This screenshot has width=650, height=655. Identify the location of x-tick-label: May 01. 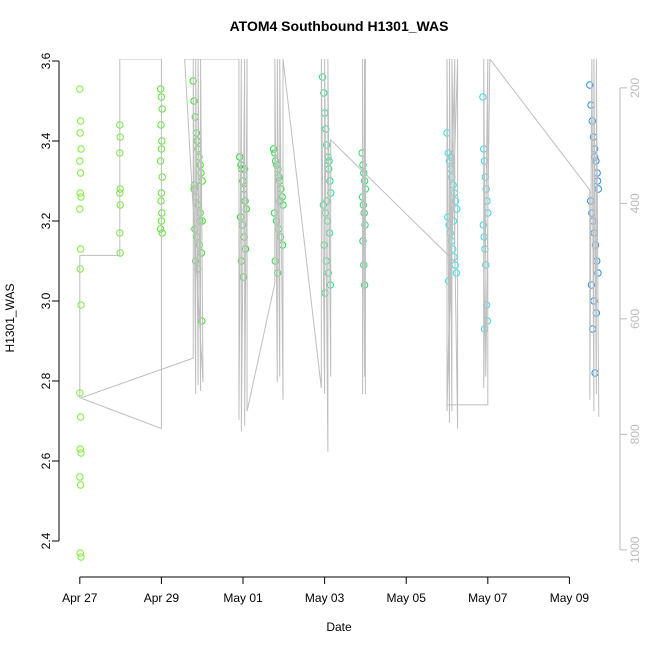
(243, 598).